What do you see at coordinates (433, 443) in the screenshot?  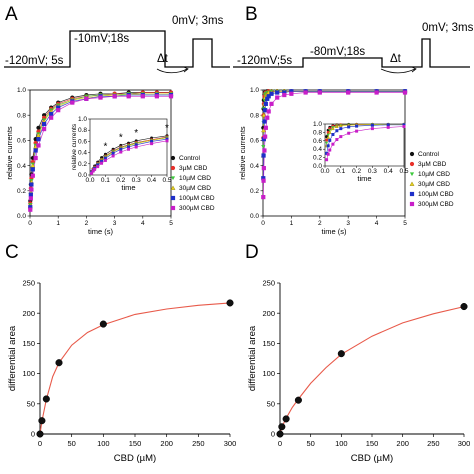 I see `x-tick-label: 250` at bounding box center [433, 443].